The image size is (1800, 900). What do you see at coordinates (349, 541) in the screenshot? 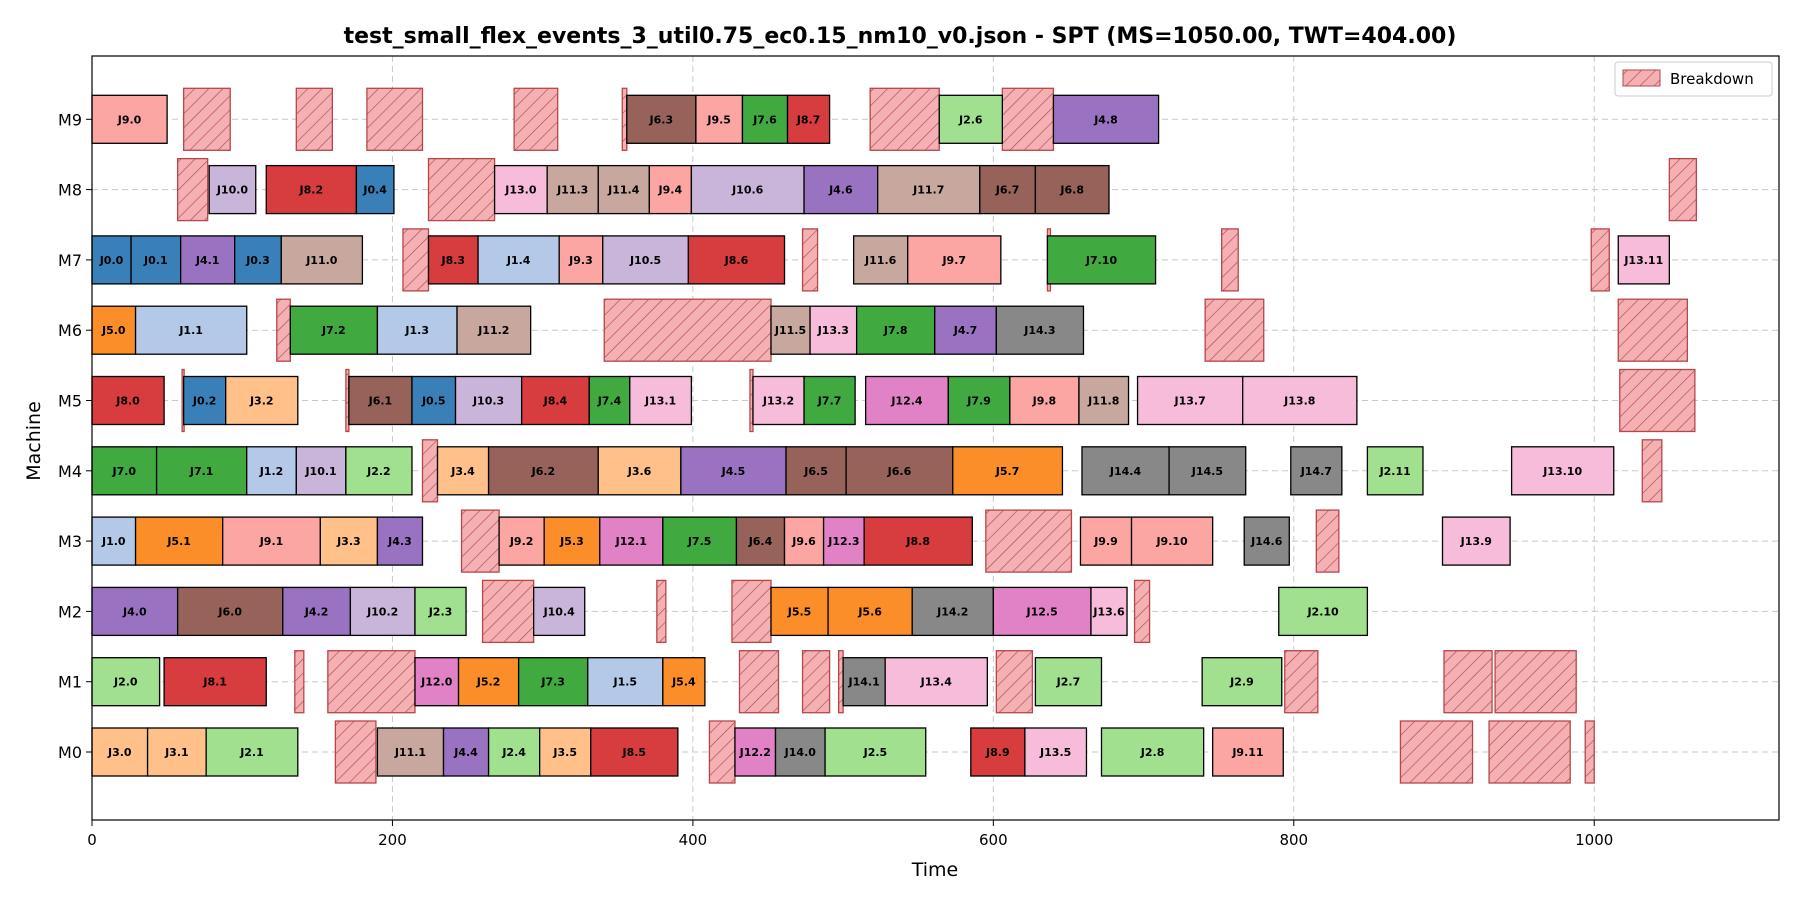
I see `operation-bar: J3.3` at bounding box center [349, 541].